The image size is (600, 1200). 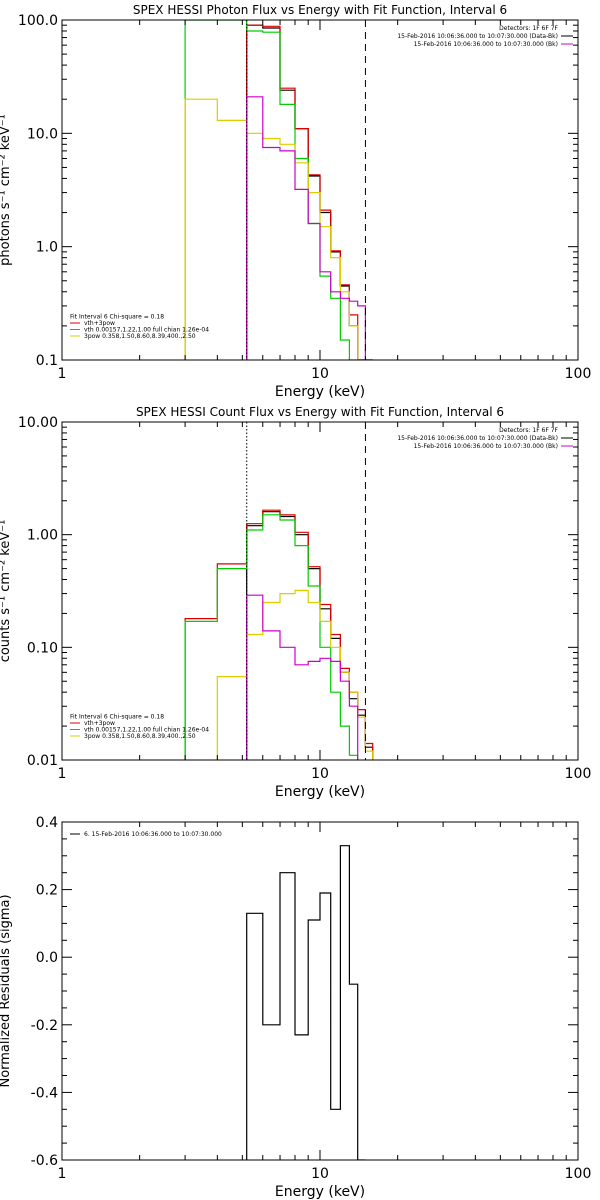 What do you see at coordinates (38, 423) in the screenshot?
I see `y-tick-label: 10.00` at bounding box center [38, 423].